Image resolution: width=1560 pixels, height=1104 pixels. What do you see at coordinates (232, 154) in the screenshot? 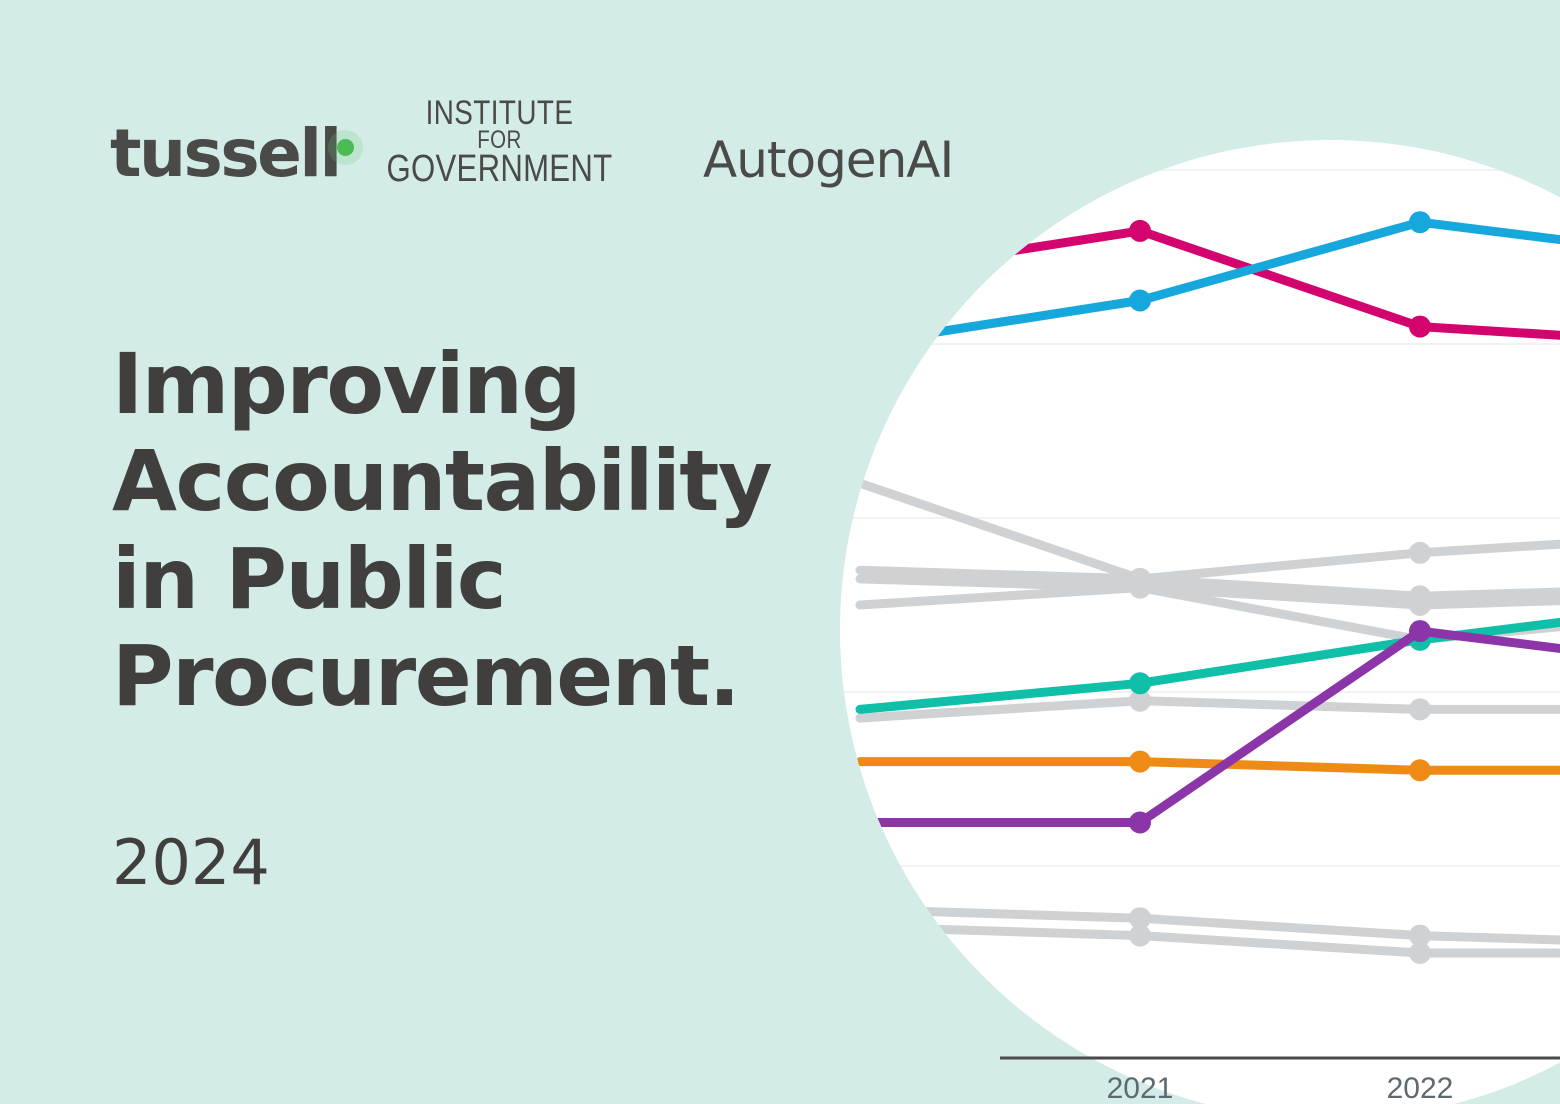
I see `tussell-logo: tussell` at bounding box center [232, 154].